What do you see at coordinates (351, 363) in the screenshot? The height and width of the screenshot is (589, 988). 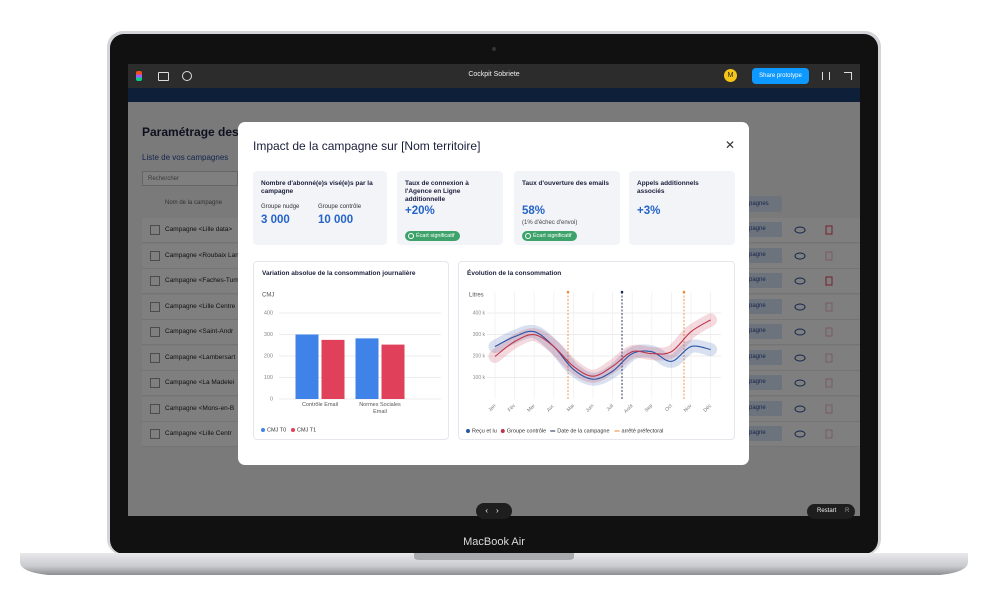 I see `bar-chart: CMJ 0 100 200 300 400 CMJ T0 CMJ T1` at bounding box center [351, 363].